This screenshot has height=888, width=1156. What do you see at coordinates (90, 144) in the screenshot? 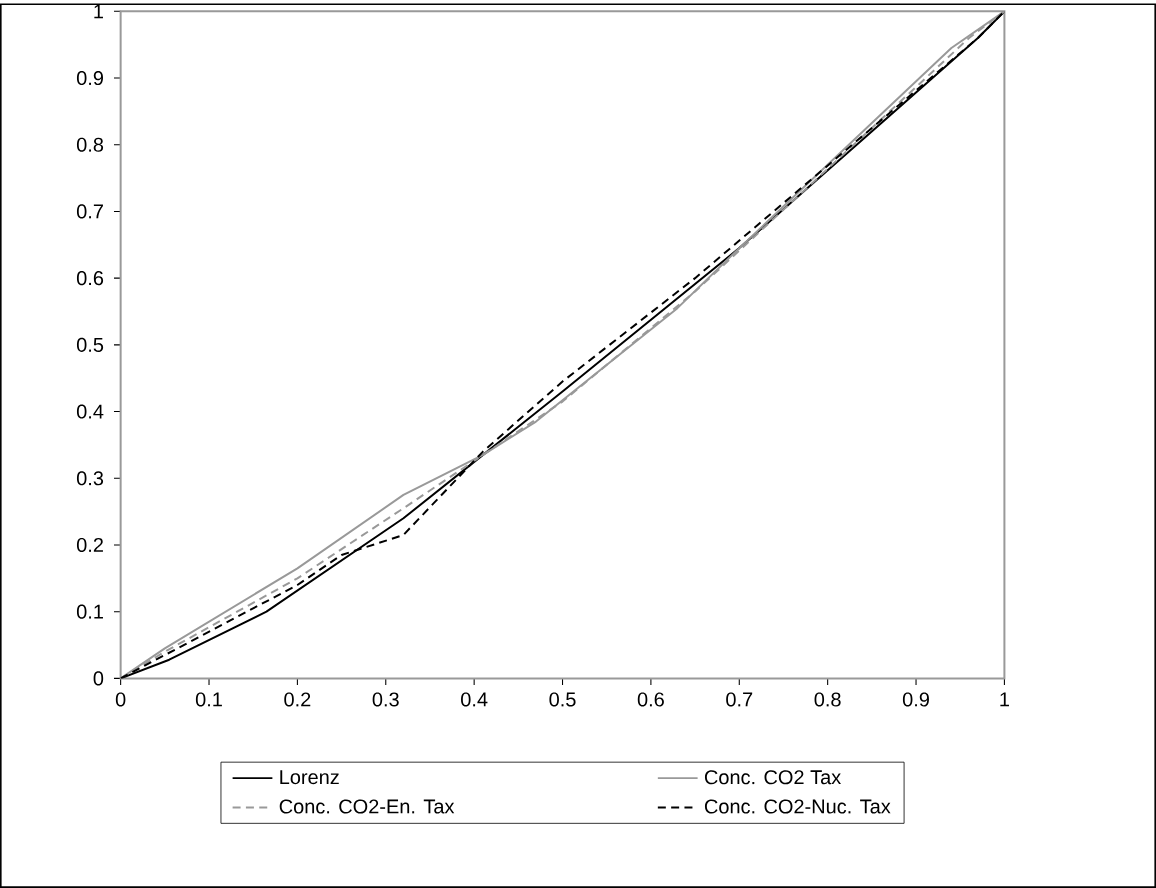
I see `y-tick-label: 0.8` at bounding box center [90, 144].